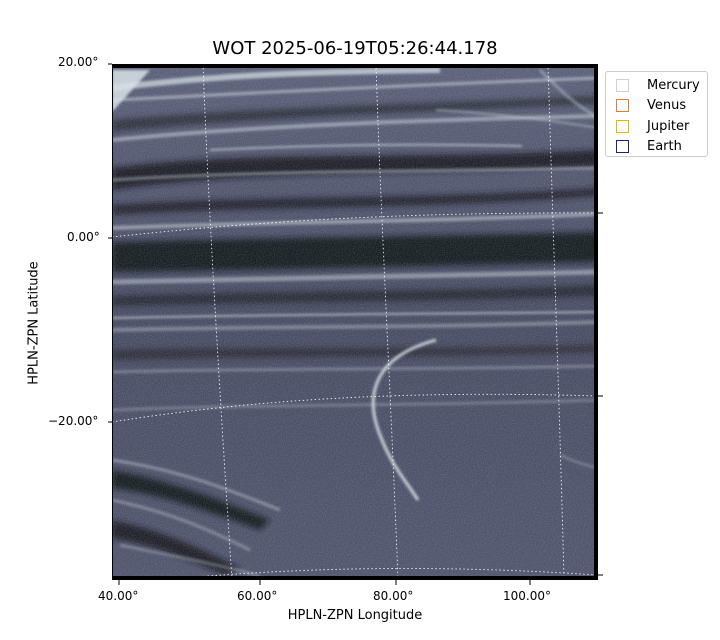  I want to click on x-tick-label: 80.00°, so click(393, 596).